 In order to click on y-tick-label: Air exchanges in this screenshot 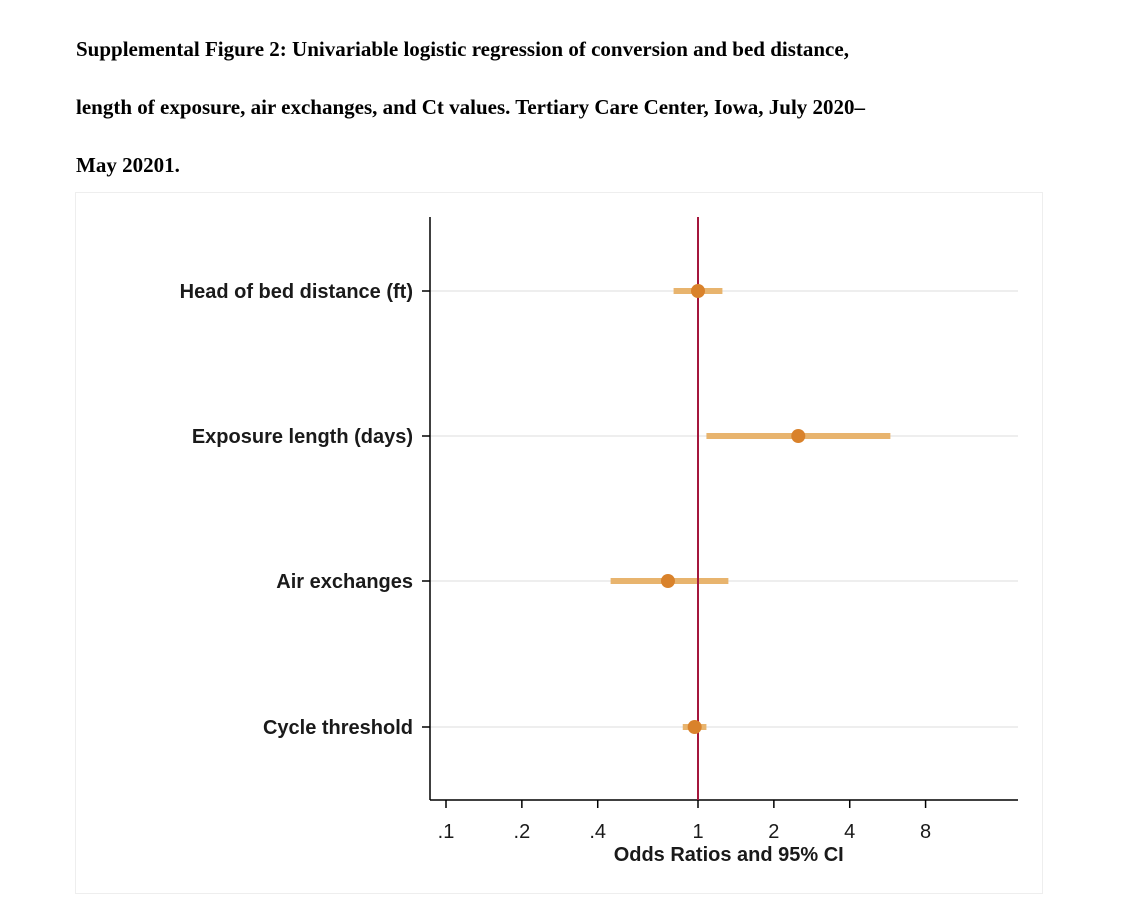, I will do `click(344, 582)`.